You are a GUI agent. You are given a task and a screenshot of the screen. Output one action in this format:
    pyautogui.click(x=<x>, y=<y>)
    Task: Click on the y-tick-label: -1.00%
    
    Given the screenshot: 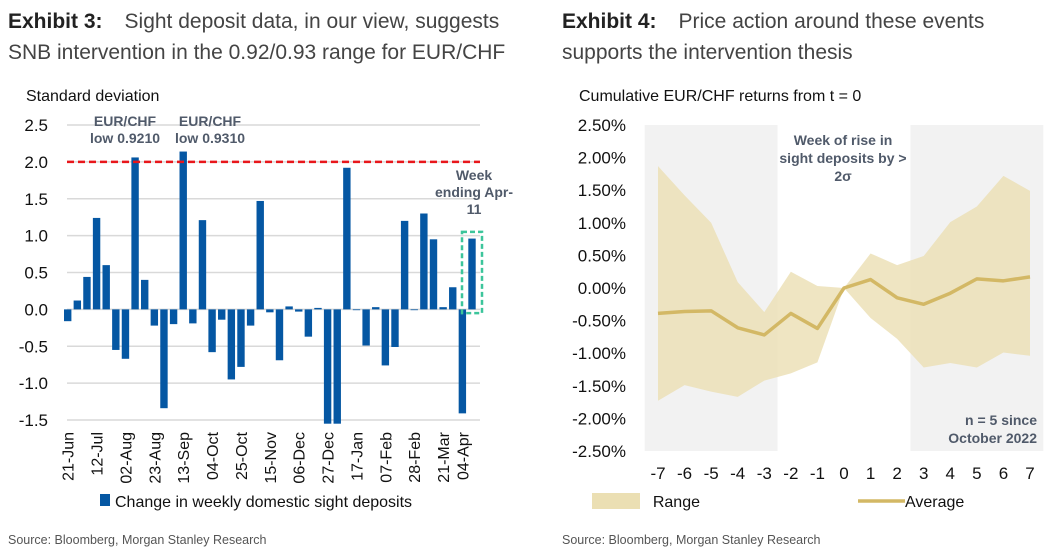 What is the action you would take?
    pyautogui.click(x=599, y=353)
    